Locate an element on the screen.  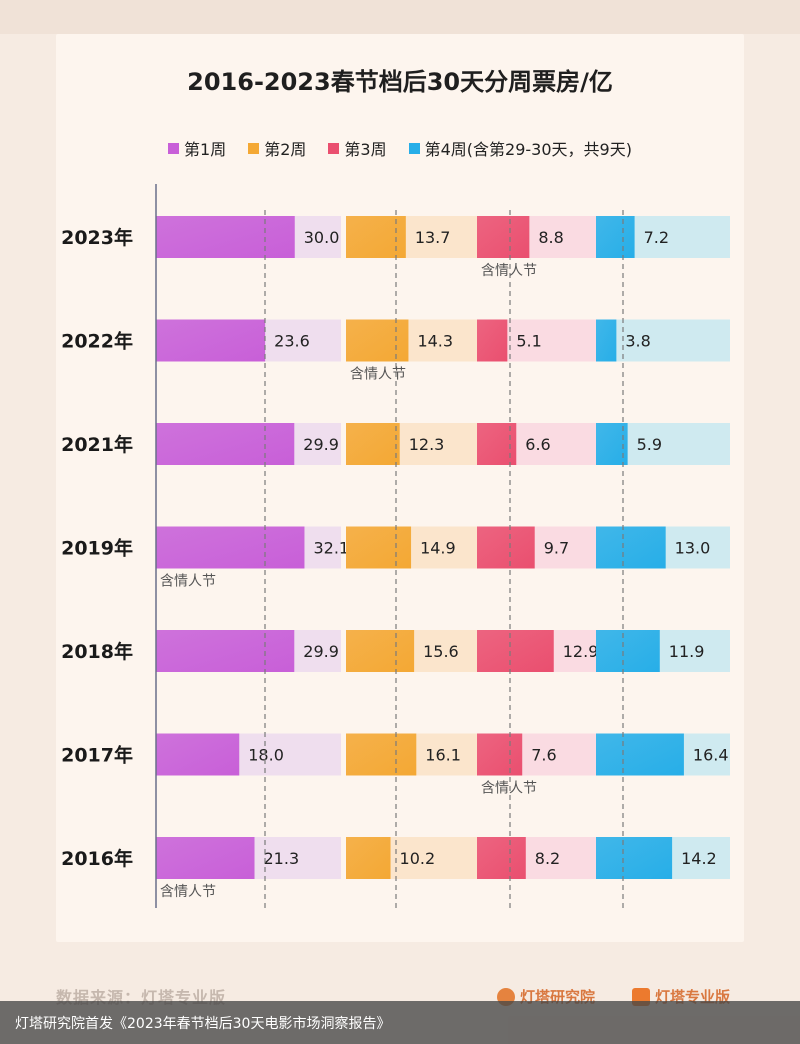
value-label: 16.1 is located at coordinates (443, 755).